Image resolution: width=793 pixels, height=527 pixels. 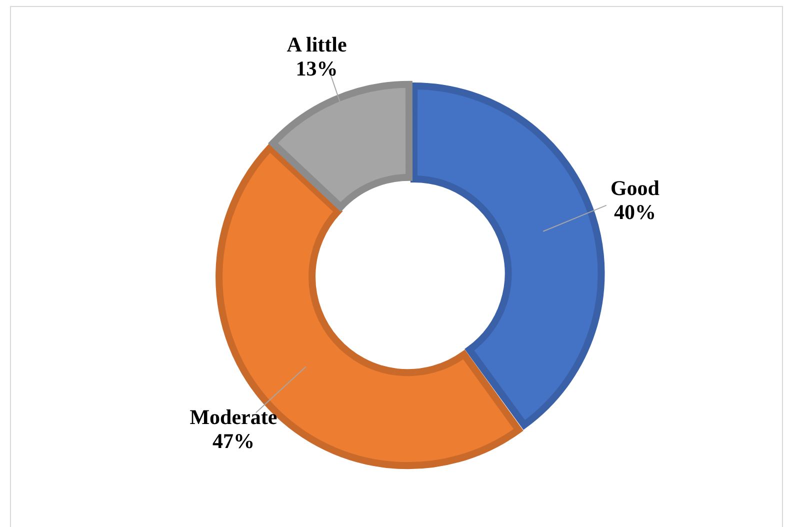 I want to click on slice-label: Moderate, so click(x=234, y=416).